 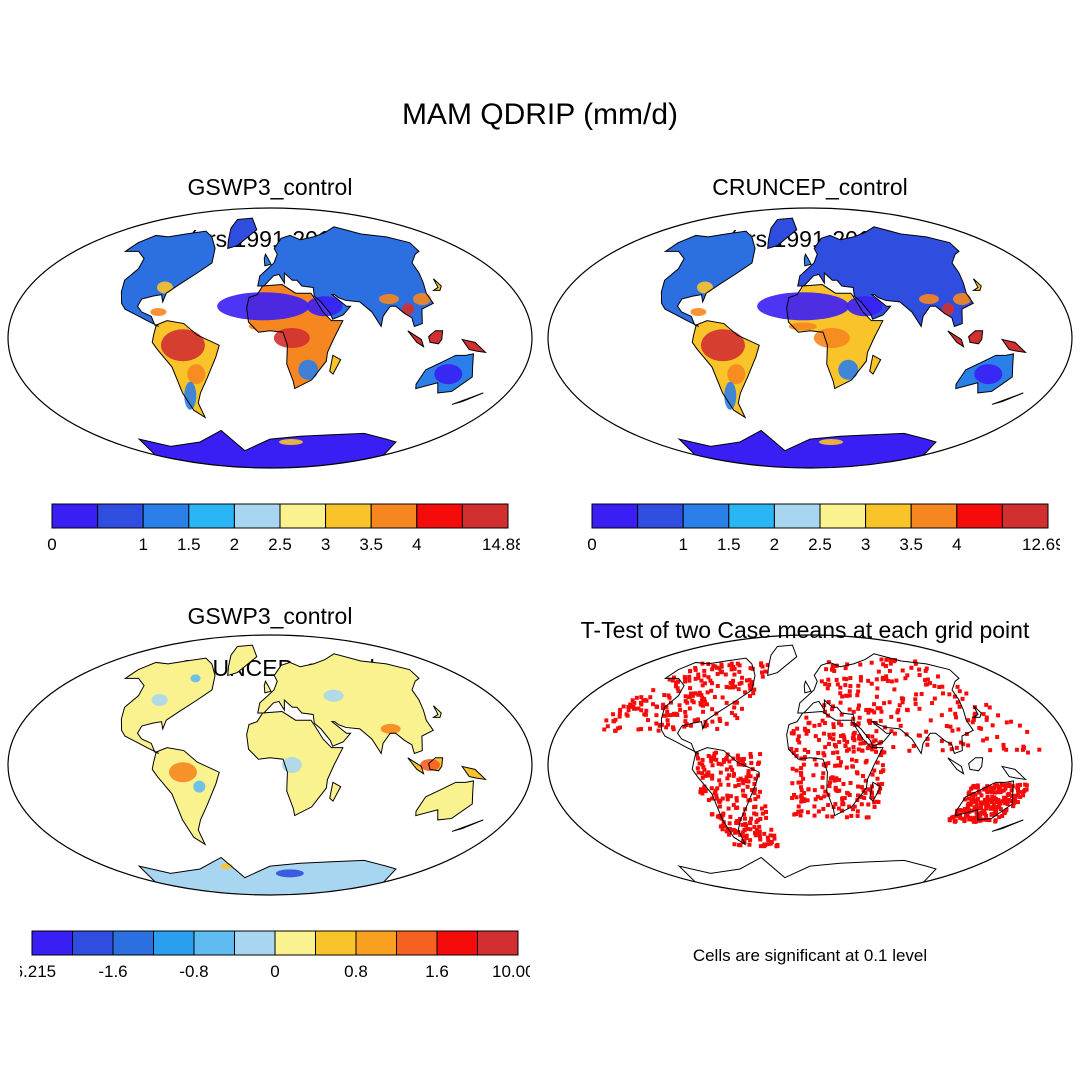 What do you see at coordinates (280, 544) in the screenshot?
I see `colorbar-tick-label: 2.5` at bounding box center [280, 544].